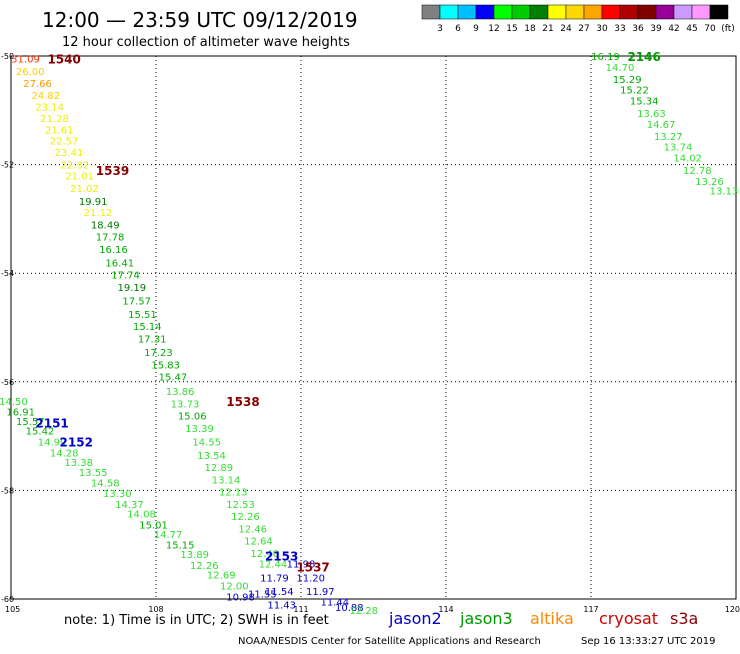 The width and height of the screenshot is (740, 654). What do you see at coordinates (199, 429) in the screenshot?
I see `data-point-label: 13.39` at bounding box center [199, 429].